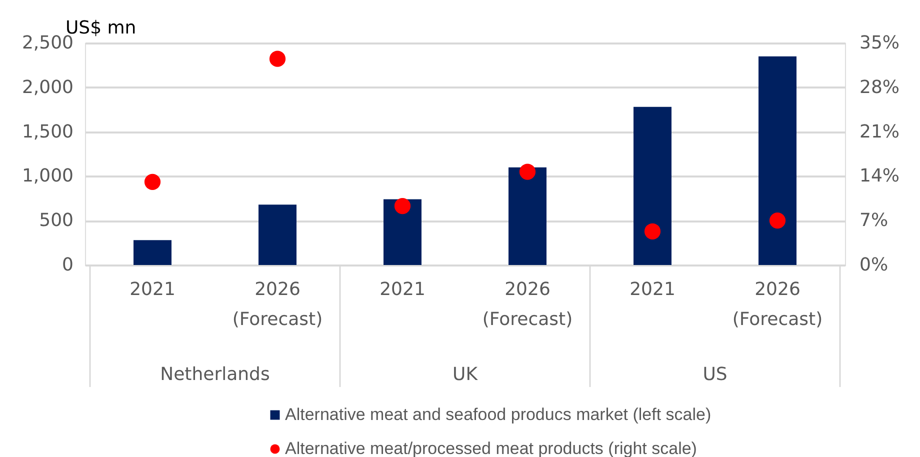 This screenshot has width=920, height=457. I want to click on text: US, so click(715, 374).